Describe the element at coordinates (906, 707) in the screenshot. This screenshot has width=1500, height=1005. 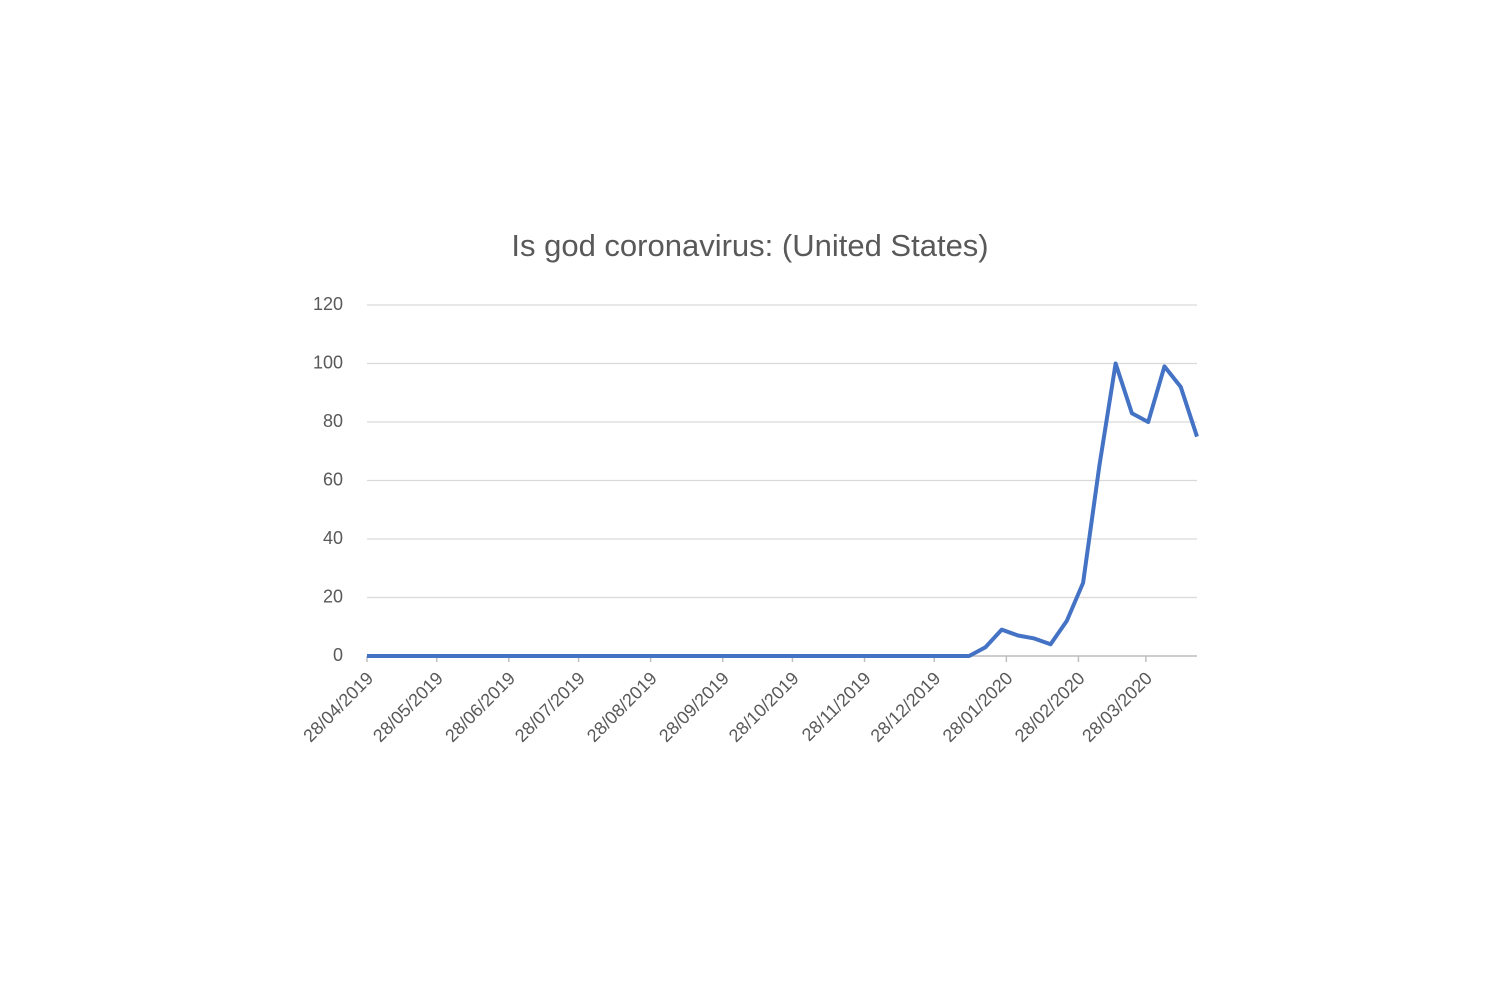
I see `x-tick-label: 28/12/2019` at that location.